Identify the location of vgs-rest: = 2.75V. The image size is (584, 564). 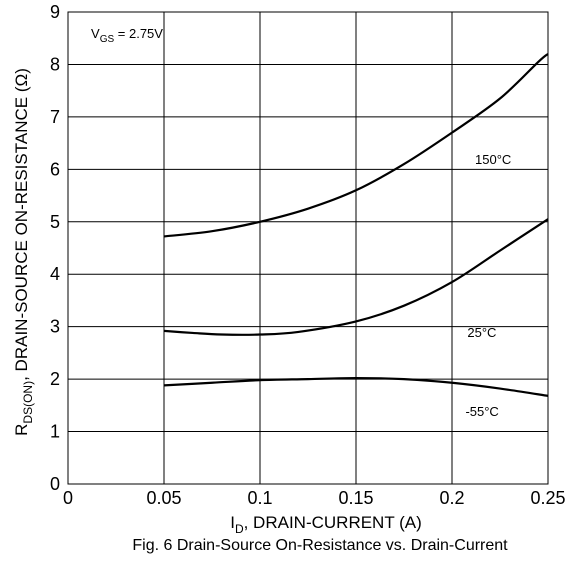
(138, 33).